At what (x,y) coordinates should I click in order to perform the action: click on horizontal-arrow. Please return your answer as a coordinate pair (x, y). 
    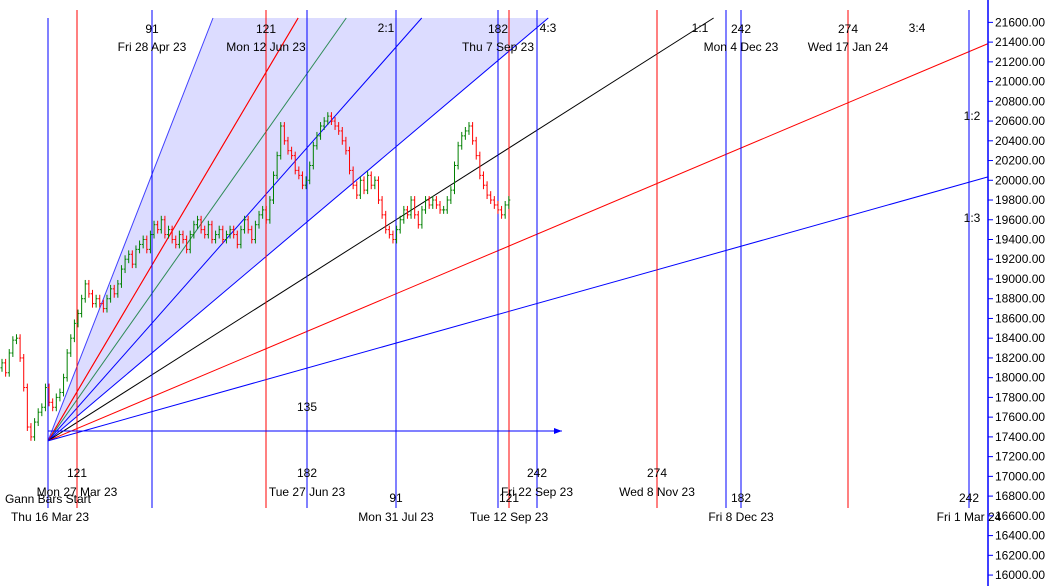
    Looking at the image, I should click on (305, 430).